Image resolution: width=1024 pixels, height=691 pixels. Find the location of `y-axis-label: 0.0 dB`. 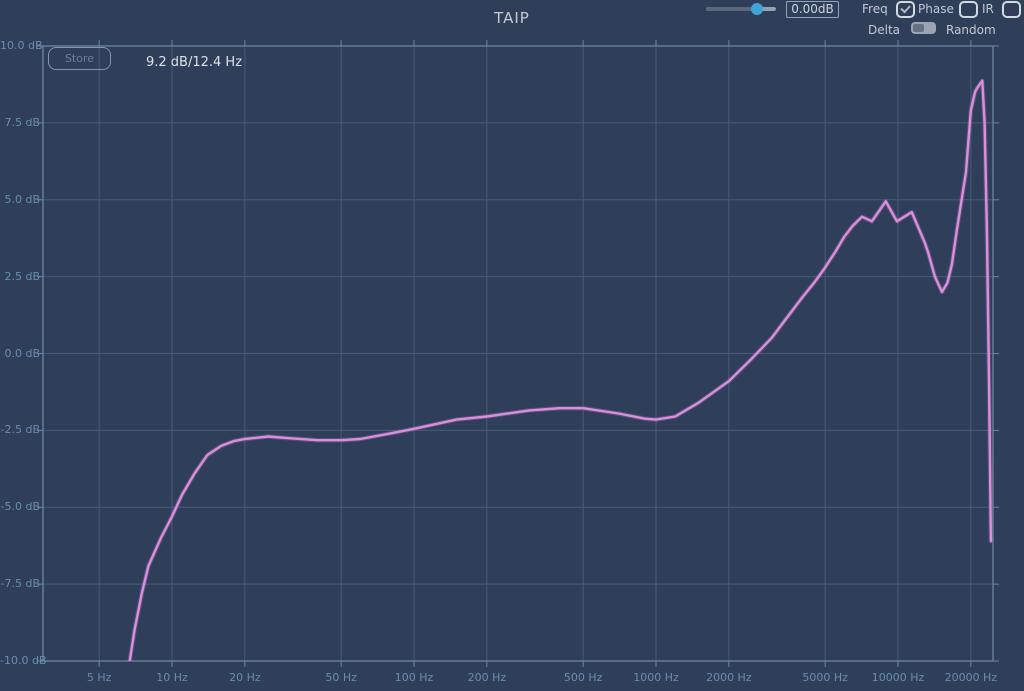

y-axis-label: 0.0 dB is located at coordinates (22, 353).